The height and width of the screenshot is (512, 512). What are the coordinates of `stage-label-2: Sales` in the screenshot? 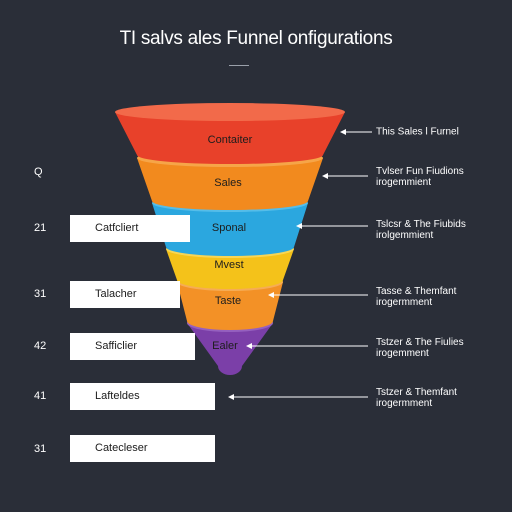 It's located at (228, 183).